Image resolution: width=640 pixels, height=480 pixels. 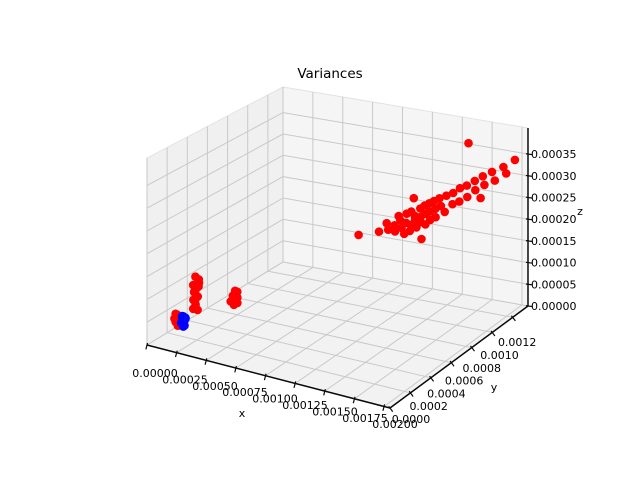 What do you see at coordinates (329, 74) in the screenshot?
I see `plot-title: Variances` at bounding box center [329, 74].